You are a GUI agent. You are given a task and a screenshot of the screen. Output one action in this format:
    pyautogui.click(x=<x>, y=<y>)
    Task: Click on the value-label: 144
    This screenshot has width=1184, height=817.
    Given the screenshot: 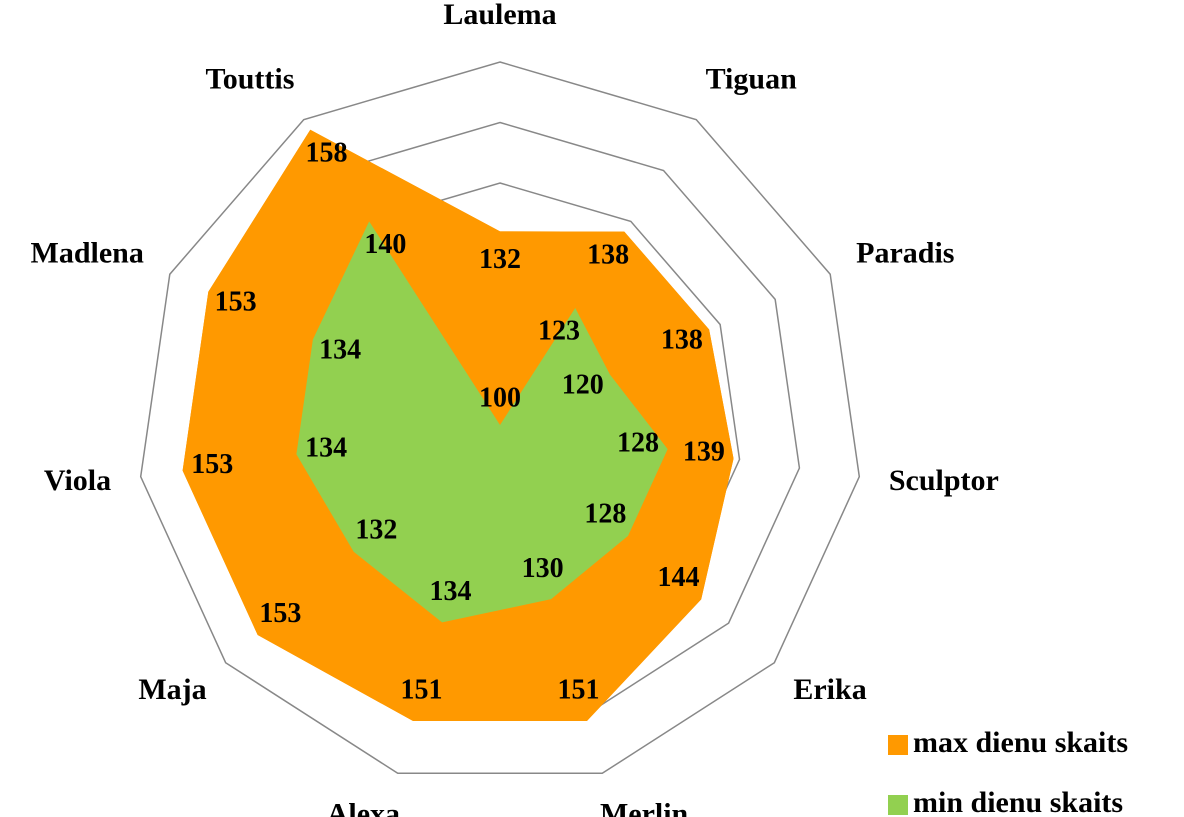 What is the action you would take?
    pyautogui.click(x=679, y=577)
    